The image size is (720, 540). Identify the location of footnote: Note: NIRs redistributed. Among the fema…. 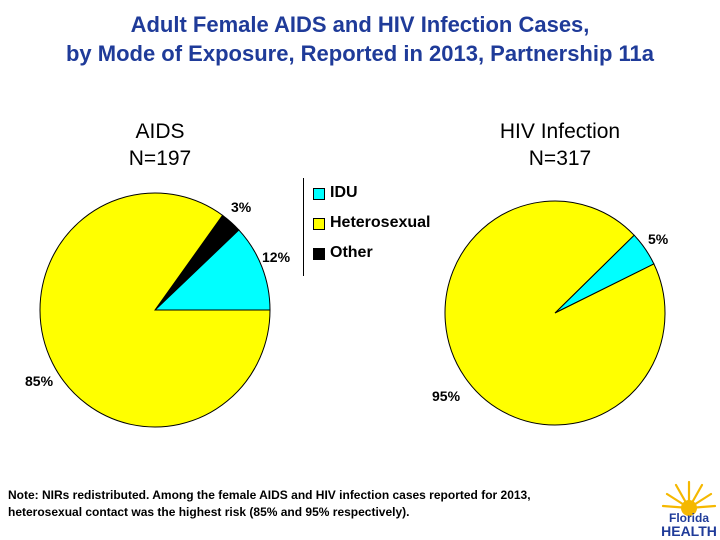
(328, 504).